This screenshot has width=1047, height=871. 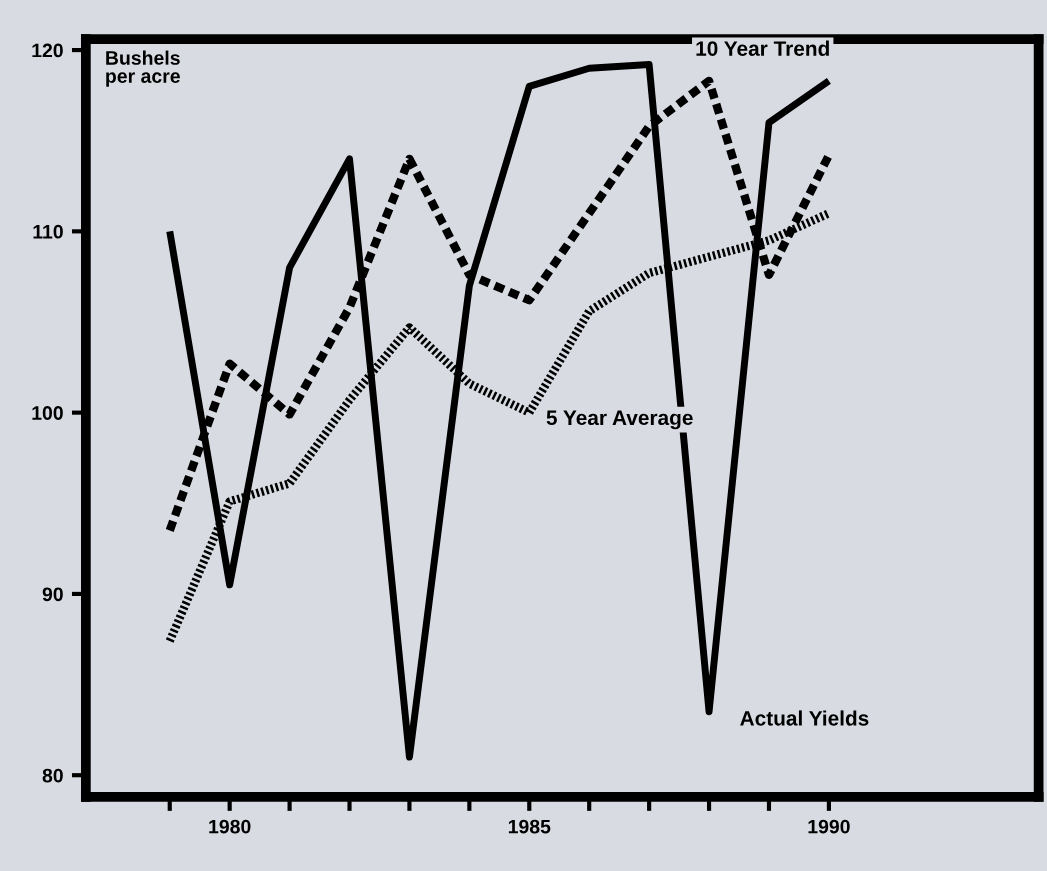 I want to click on y-tick-label: 80, so click(x=52, y=775).